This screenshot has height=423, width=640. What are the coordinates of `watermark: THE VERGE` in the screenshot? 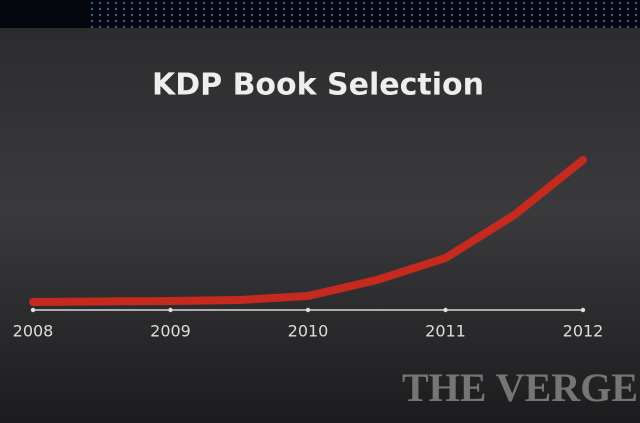 It's located at (520, 387).